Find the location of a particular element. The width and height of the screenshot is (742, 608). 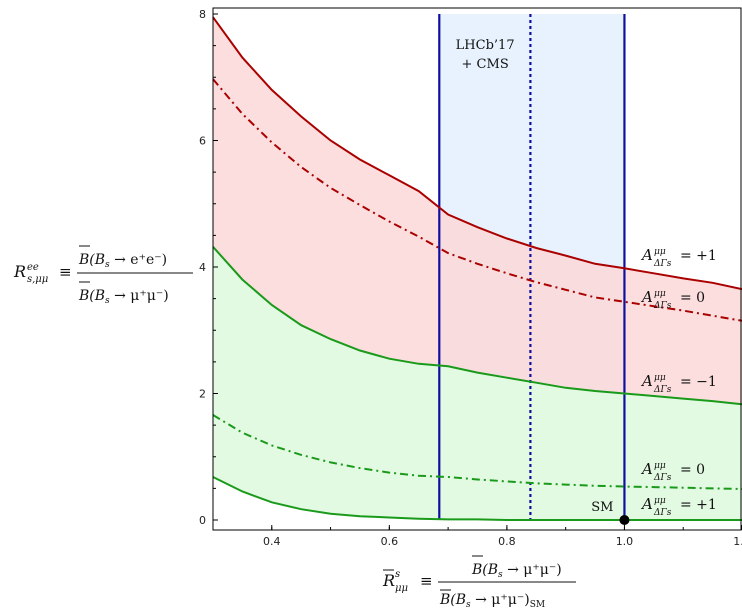

y-label-denominator: B(Bs → μ⁺μ⁻) is located at coordinates (123, 297).